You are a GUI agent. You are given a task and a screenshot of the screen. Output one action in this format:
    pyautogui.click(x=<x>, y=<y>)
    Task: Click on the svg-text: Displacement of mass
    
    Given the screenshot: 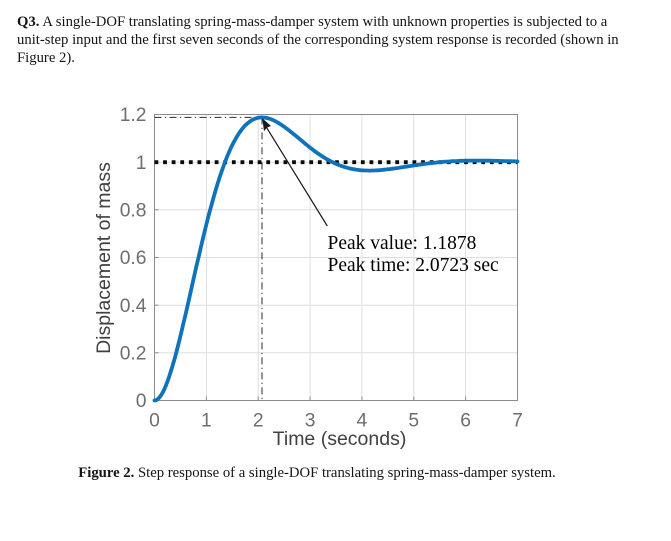 What is the action you would take?
    pyautogui.click(x=104, y=258)
    